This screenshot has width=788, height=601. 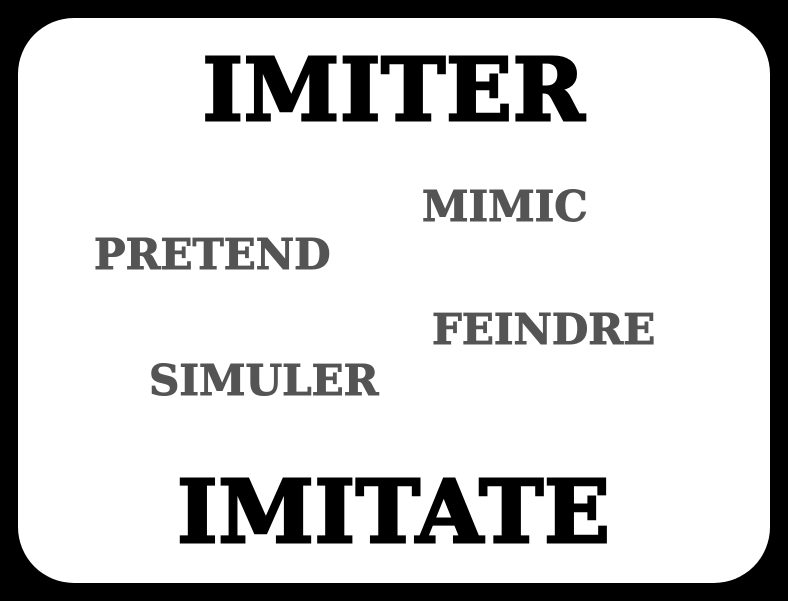 I want to click on synonym-simuler: SIMULER, so click(x=264, y=380).